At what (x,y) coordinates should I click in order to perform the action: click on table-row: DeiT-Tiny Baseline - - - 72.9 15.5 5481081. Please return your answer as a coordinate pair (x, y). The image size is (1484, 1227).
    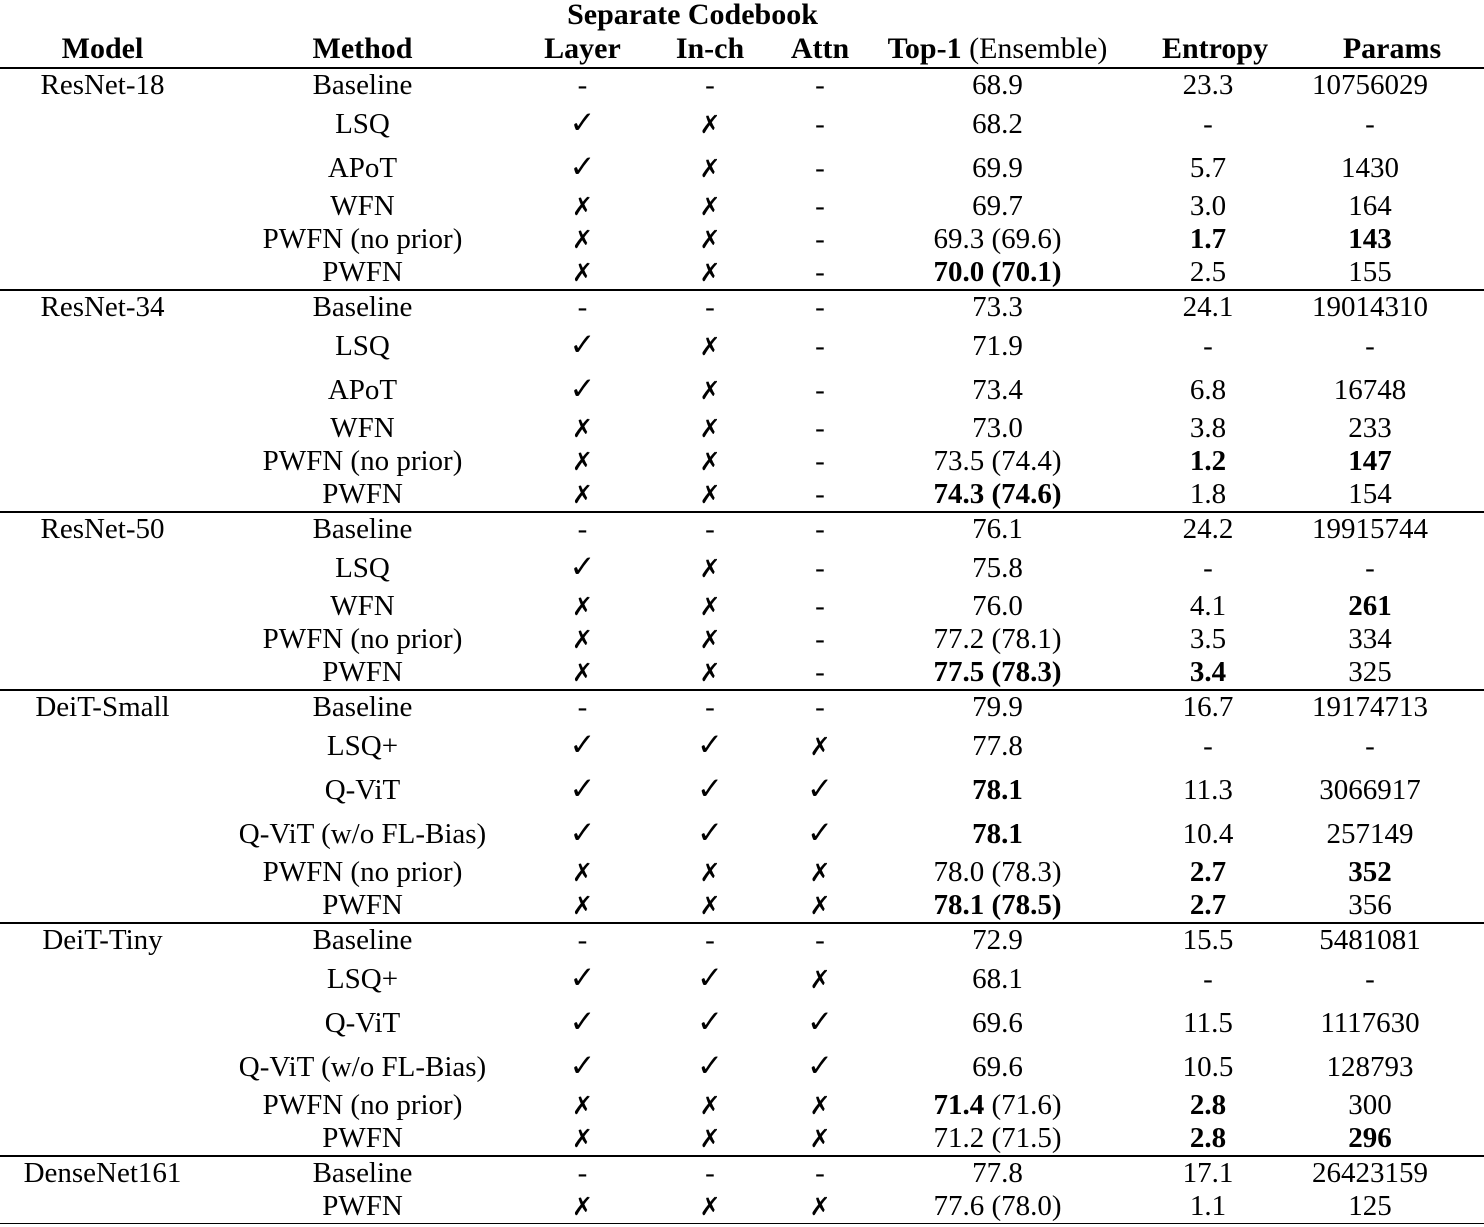
    Looking at the image, I should click on (742, 939).